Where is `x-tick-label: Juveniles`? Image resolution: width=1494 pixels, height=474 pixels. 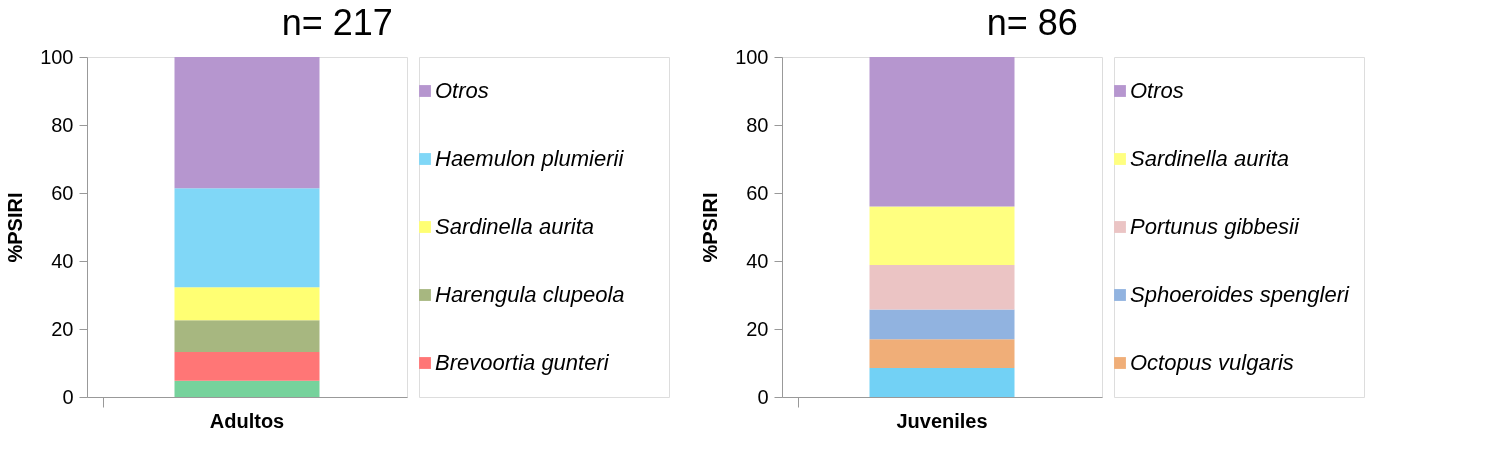 x-tick-label: Juveniles is located at coordinates (942, 420).